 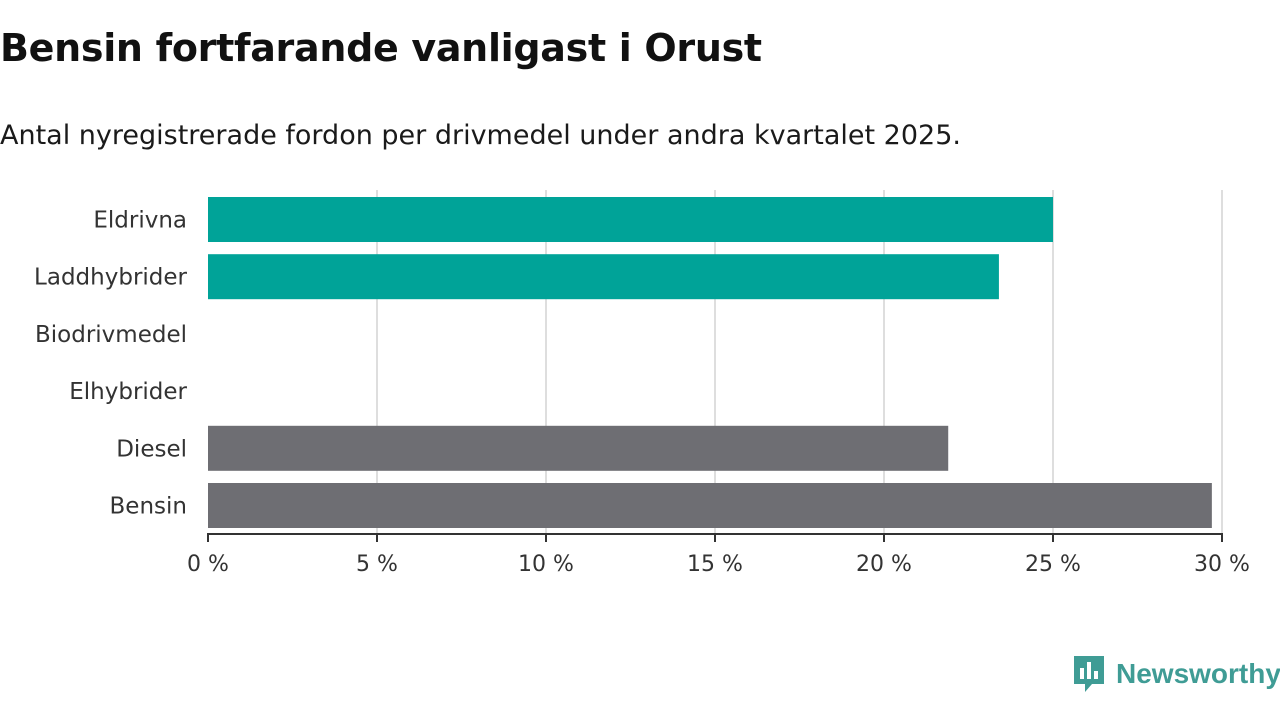 What do you see at coordinates (1198, 673) in the screenshot?
I see `newsworthy-logo-text: Newsworthy` at bounding box center [1198, 673].